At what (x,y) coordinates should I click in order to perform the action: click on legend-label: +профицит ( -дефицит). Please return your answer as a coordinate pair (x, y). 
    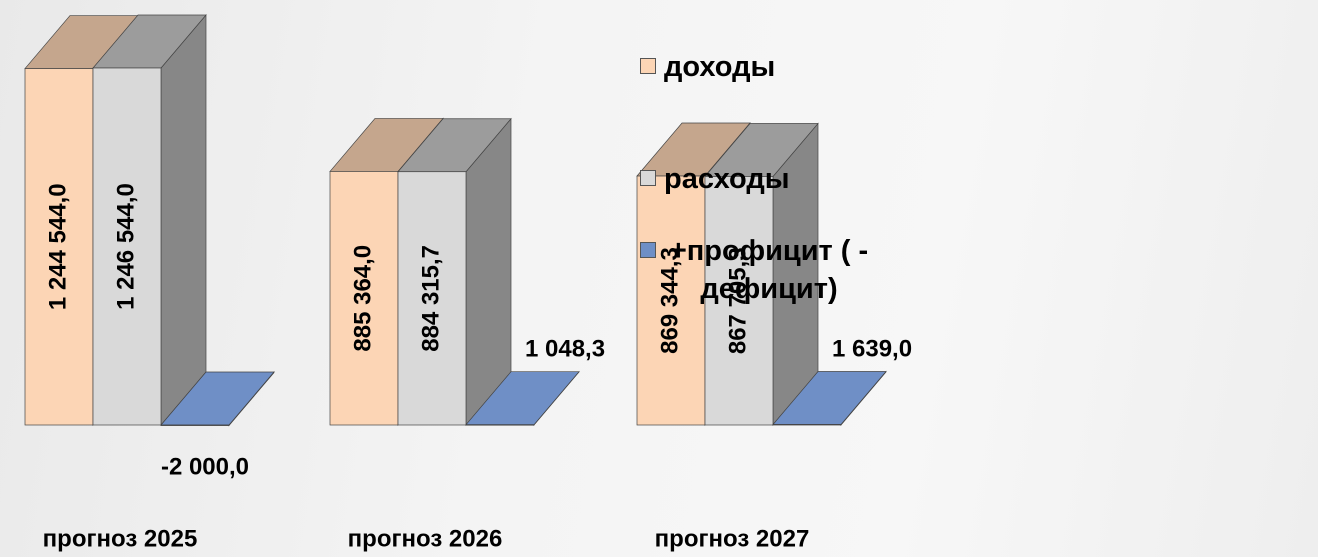
    Looking at the image, I should click on (769, 270).